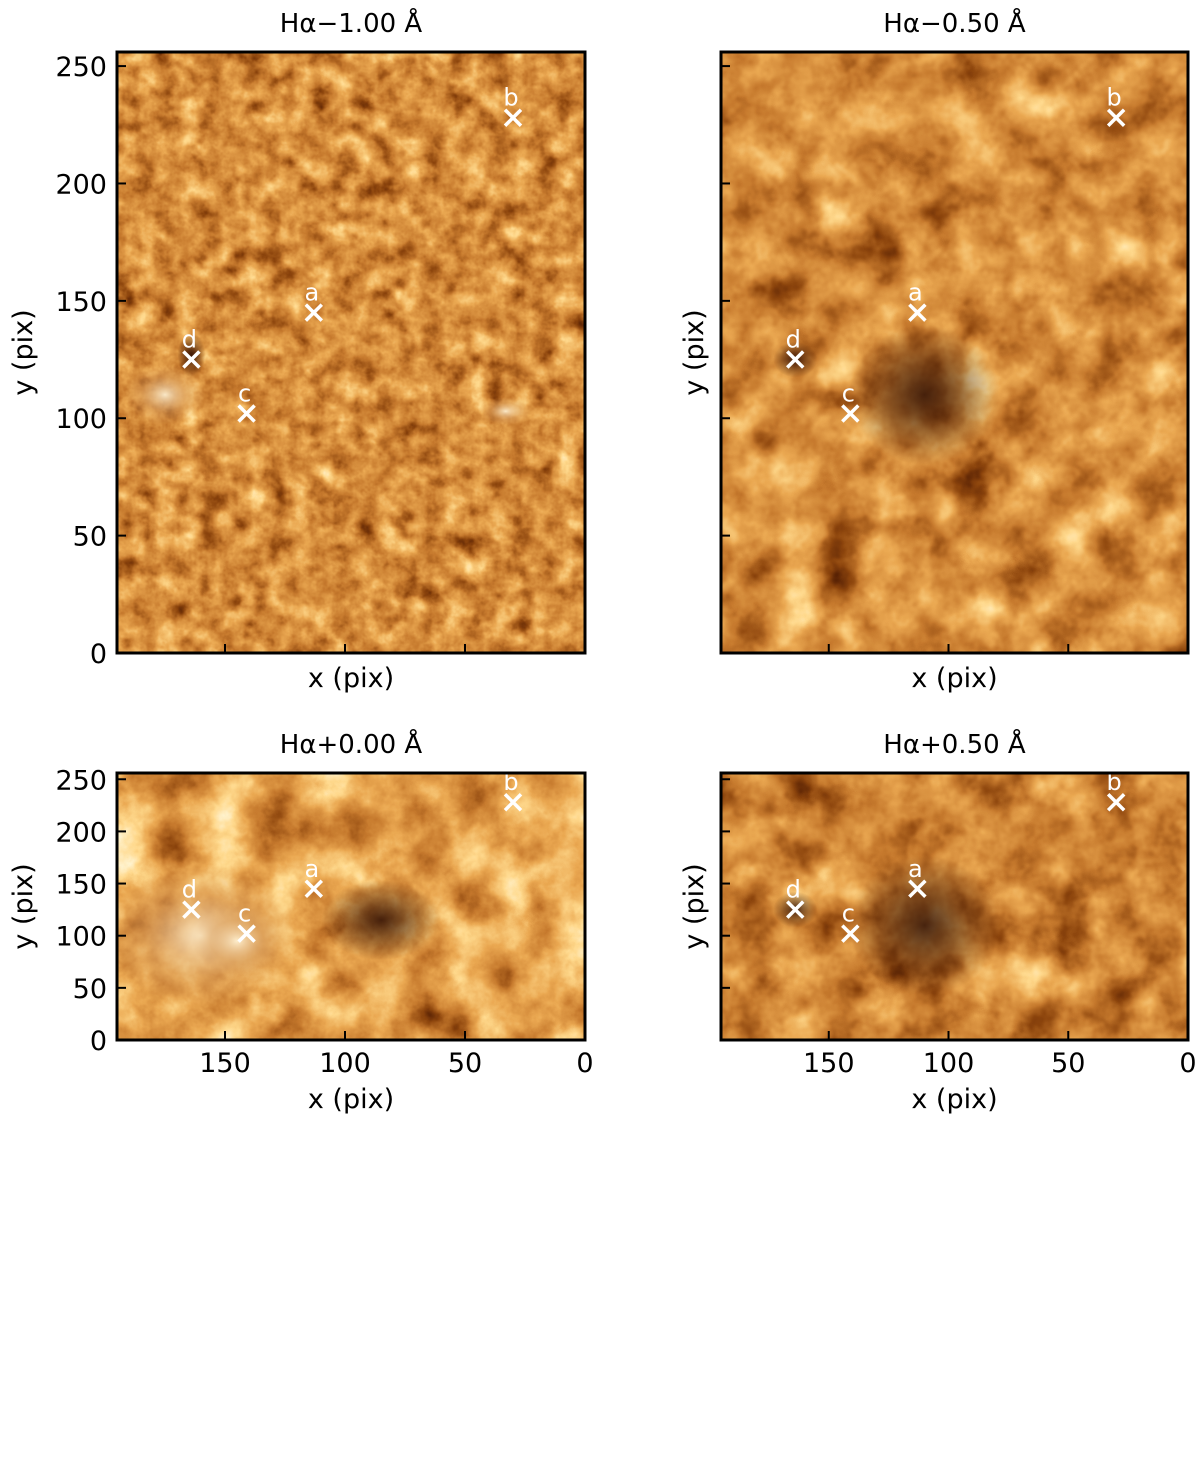 The height and width of the screenshot is (1461, 1200). I want to click on panel-title: Hα−1.00 Å, so click(351, 23).